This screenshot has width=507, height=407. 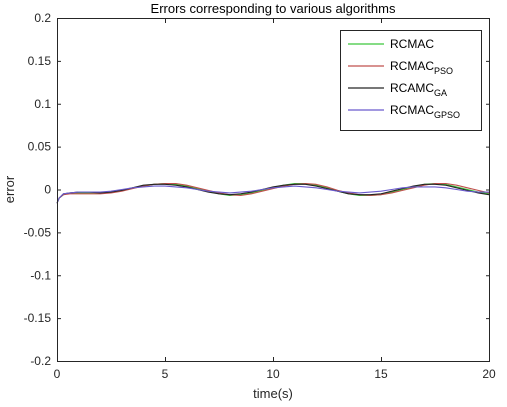 What do you see at coordinates (411, 80) in the screenshot?
I see `legend-box` at bounding box center [411, 80].